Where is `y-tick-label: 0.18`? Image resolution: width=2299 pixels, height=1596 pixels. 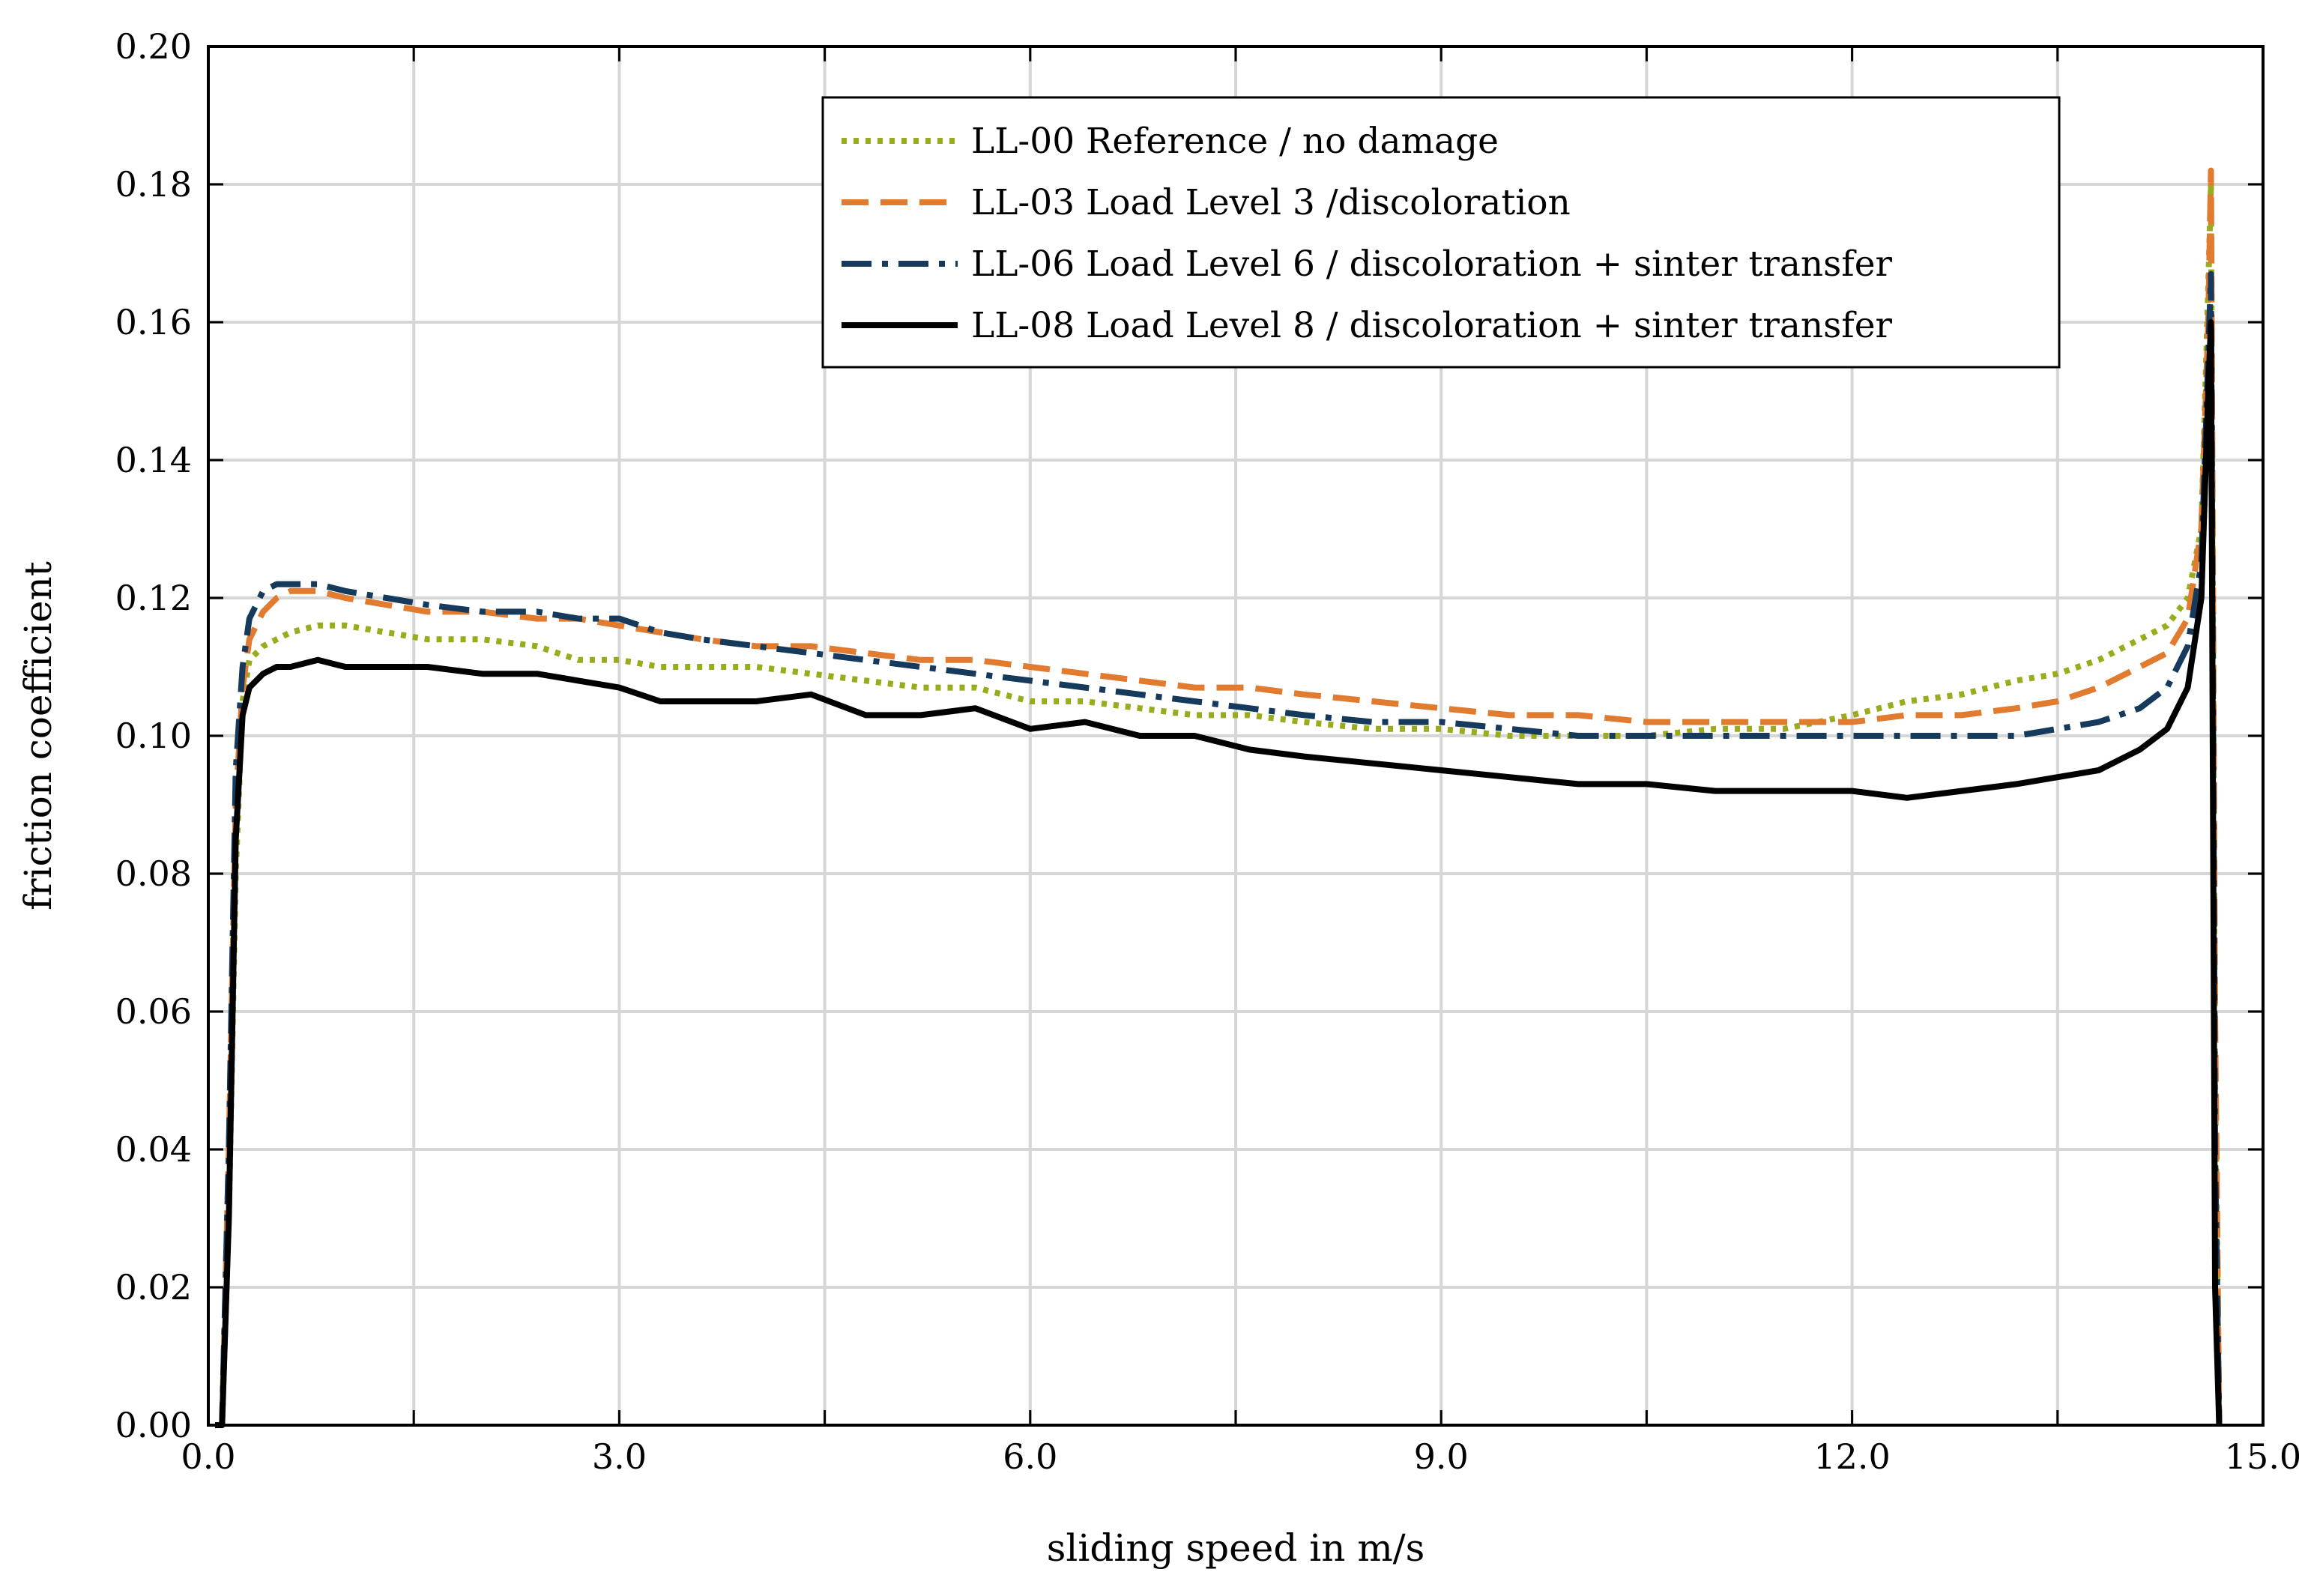 y-tick-label: 0.18 is located at coordinates (153, 184).